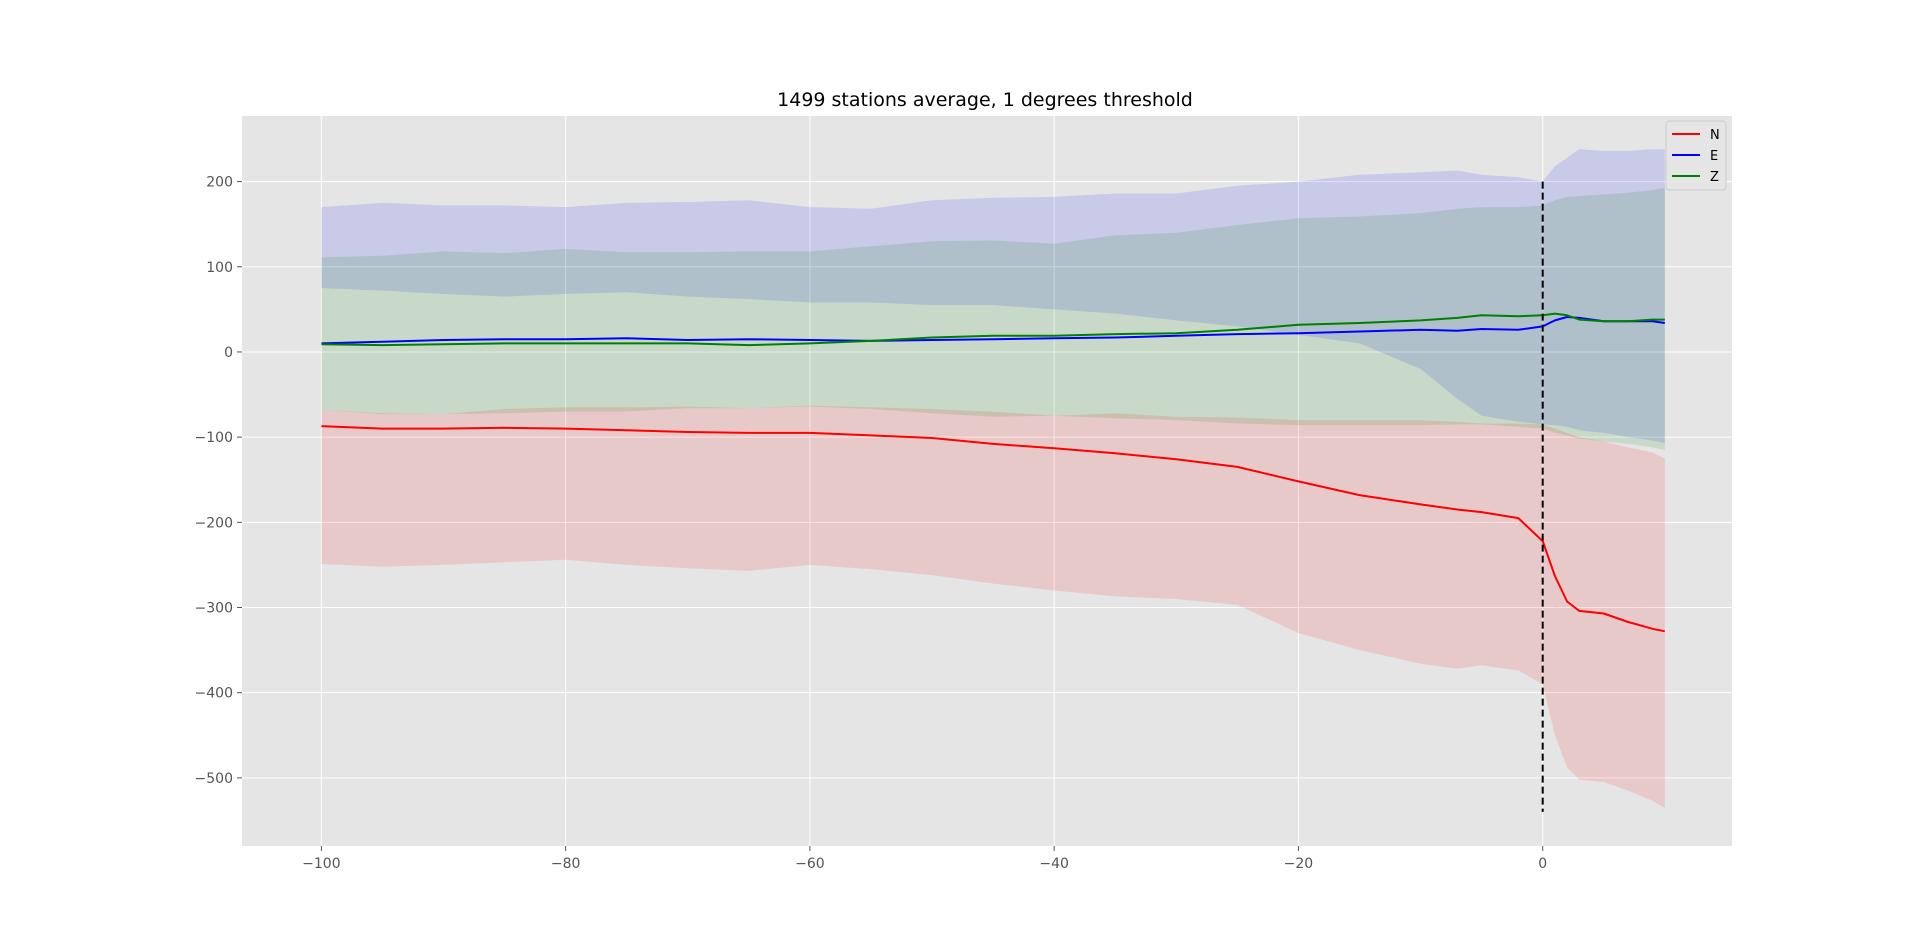  Describe the element at coordinates (219, 268) in the screenshot. I see `y-tick-label: 100` at that location.